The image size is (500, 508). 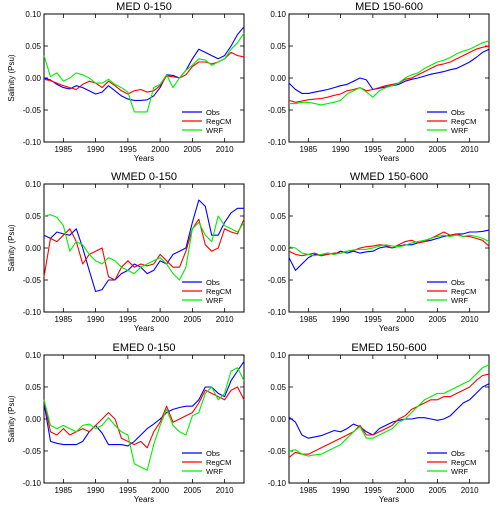 What do you see at coordinates (144, 348) in the screenshot?
I see `chart-title: EMED 0-150` at bounding box center [144, 348].